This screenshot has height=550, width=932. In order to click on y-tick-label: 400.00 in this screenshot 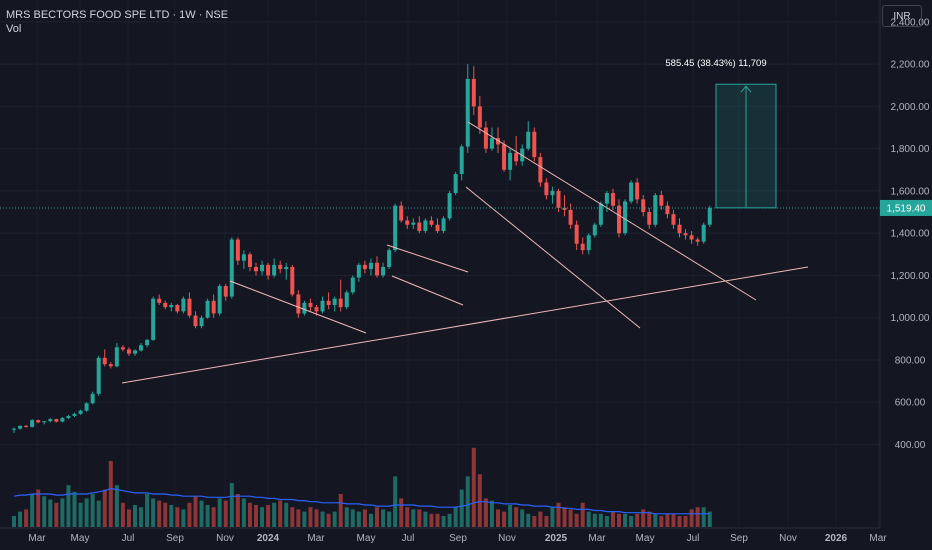, I will do `click(910, 445)`.